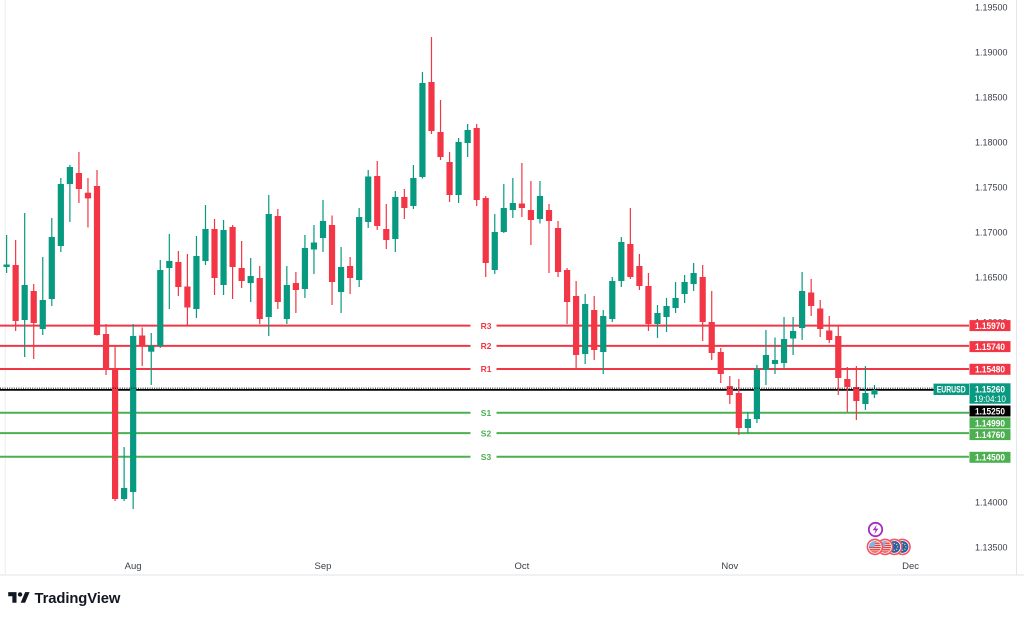 This screenshot has height=619, width=1024. What do you see at coordinates (486, 413) in the screenshot?
I see `svg-text: S1` at bounding box center [486, 413].